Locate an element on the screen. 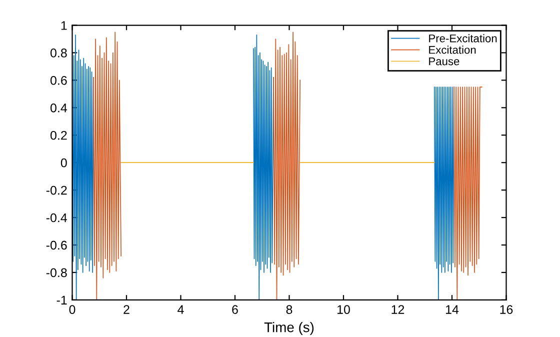  y-tick-label: 0.4 is located at coordinates (59, 107).